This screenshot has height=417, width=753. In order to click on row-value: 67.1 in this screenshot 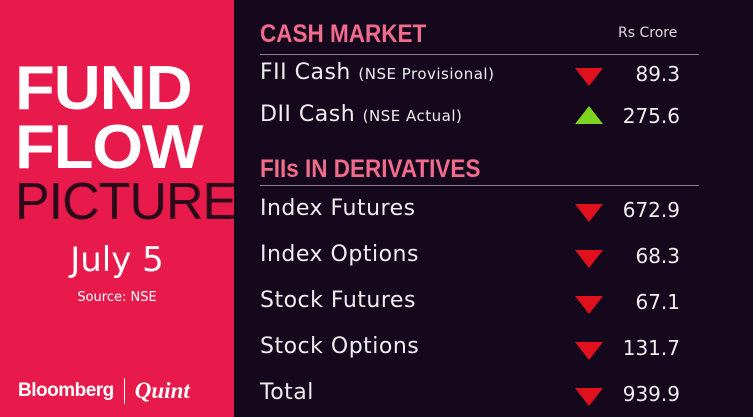, I will do `click(657, 302)`.